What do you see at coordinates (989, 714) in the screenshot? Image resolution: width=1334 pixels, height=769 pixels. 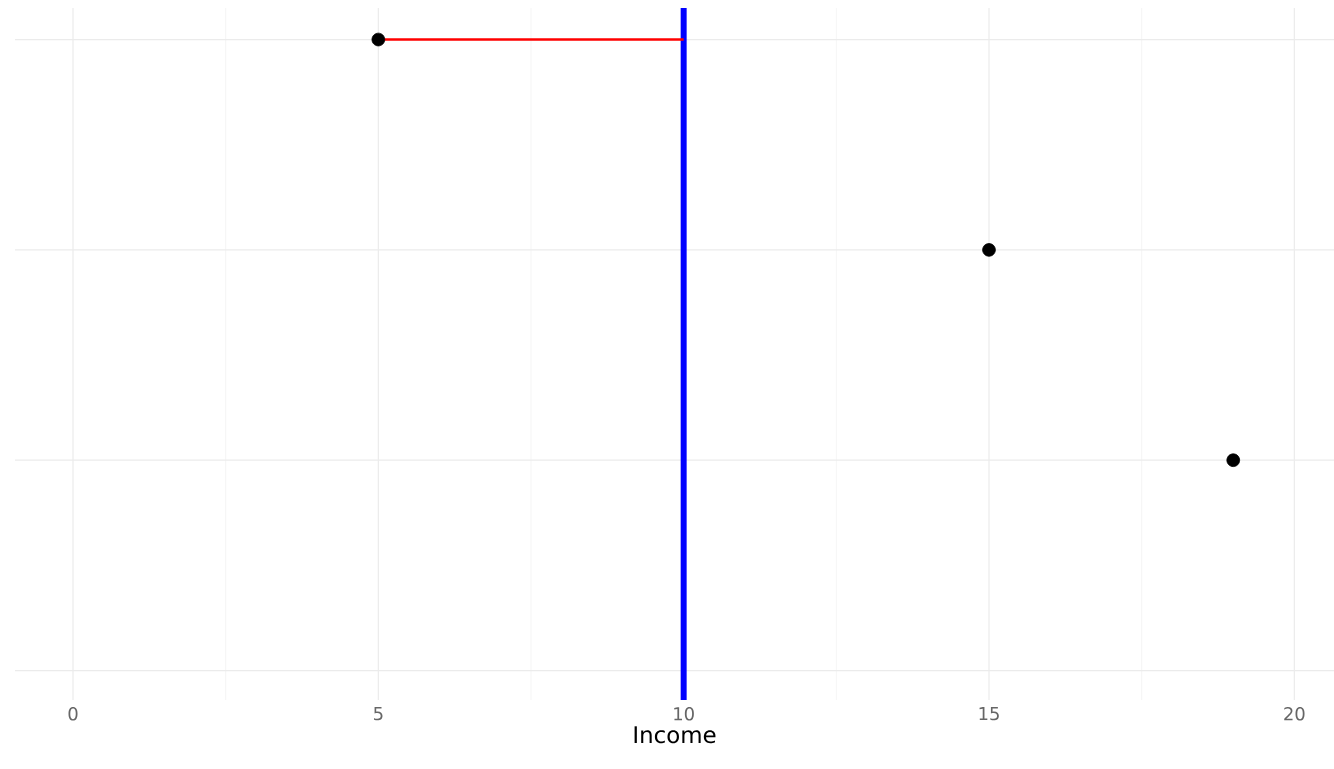 I see `x-tick-label: 15` at bounding box center [989, 714].